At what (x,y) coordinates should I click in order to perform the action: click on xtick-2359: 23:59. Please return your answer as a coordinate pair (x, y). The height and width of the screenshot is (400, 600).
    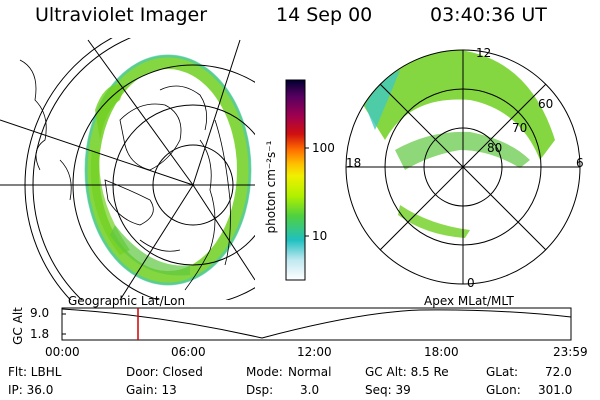
    Looking at the image, I should click on (570, 352).